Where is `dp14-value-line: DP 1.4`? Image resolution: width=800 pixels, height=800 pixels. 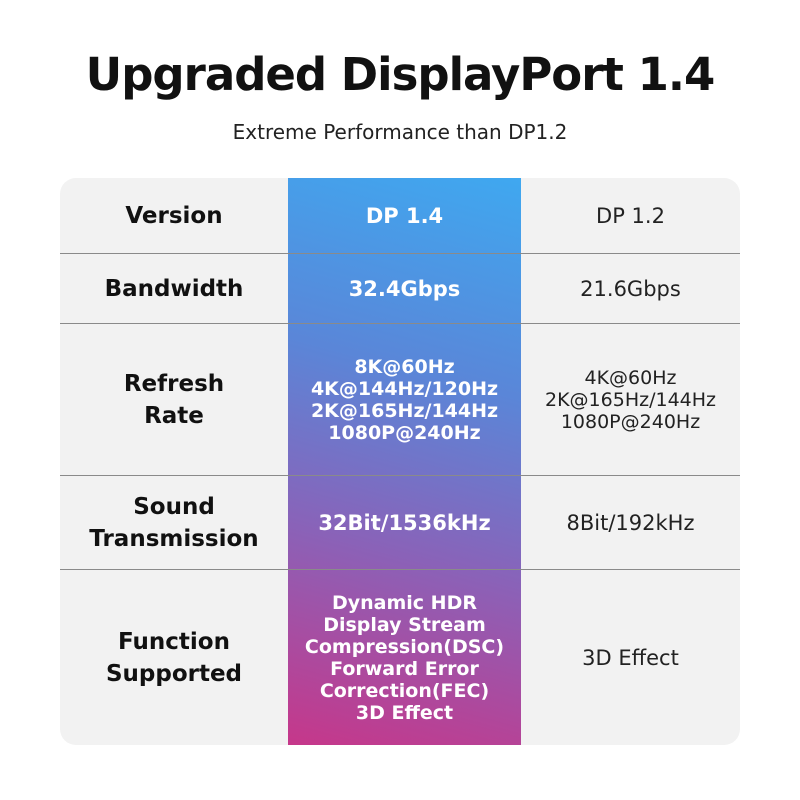 dp14-value-line: DP 1.4 is located at coordinates (404, 215).